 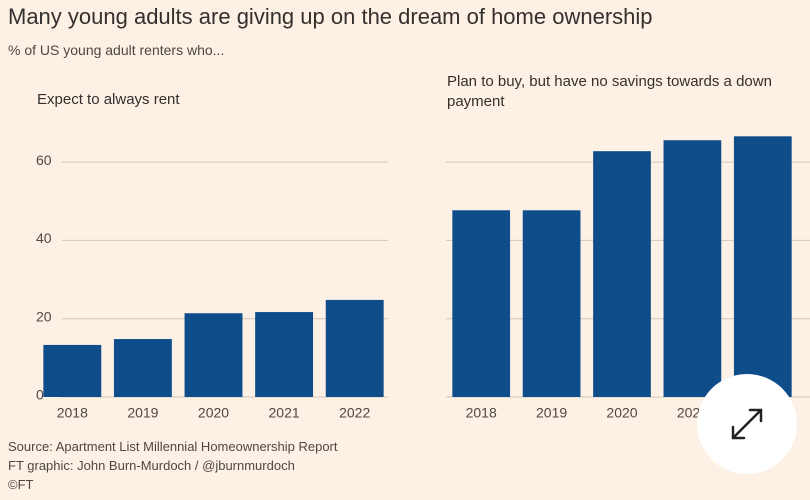 What do you see at coordinates (44, 316) in the screenshot?
I see `y-tick-label: 20` at bounding box center [44, 316].